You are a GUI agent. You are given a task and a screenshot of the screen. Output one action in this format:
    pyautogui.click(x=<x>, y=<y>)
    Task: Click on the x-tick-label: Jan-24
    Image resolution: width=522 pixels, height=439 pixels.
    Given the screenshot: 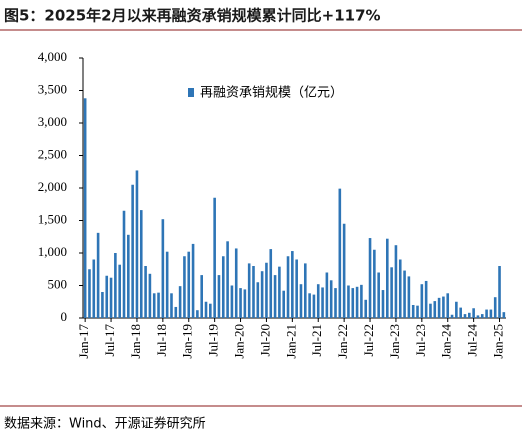 What is the action you would take?
    pyautogui.click(x=446, y=341)
    